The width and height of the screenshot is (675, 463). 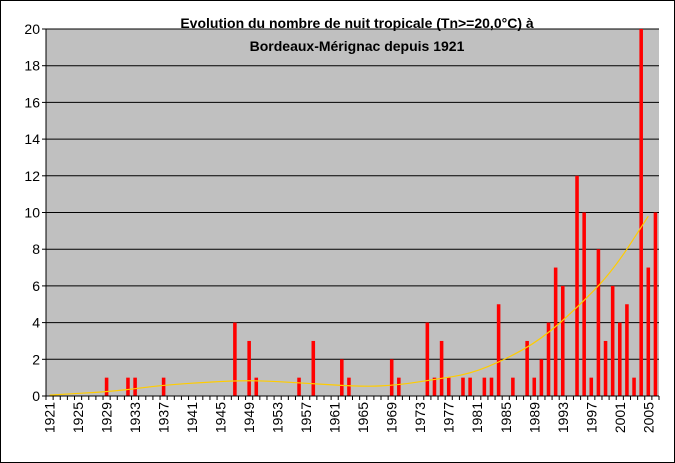 I want to click on y-axis: 0 2 4 6 8 10 12 14 16 18 20, so click(x=35, y=212).